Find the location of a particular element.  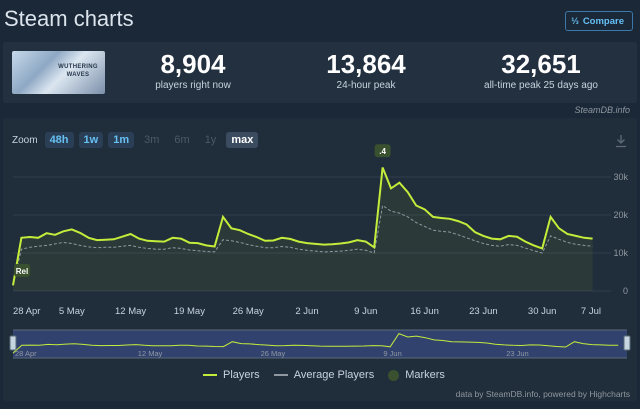

x-tick-label: 12 May is located at coordinates (130, 311).